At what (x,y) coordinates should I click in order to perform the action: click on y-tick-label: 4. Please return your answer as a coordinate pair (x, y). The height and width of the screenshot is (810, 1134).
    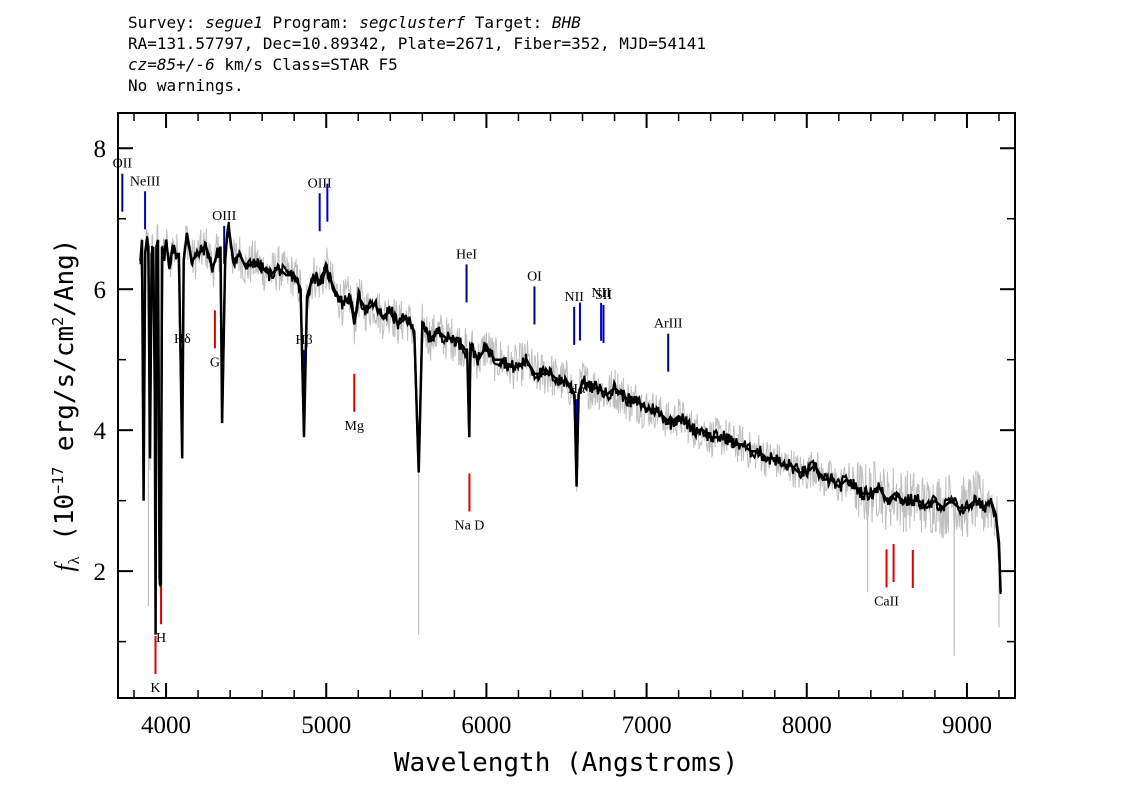
    Looking at the image, I should click on (100, 431).